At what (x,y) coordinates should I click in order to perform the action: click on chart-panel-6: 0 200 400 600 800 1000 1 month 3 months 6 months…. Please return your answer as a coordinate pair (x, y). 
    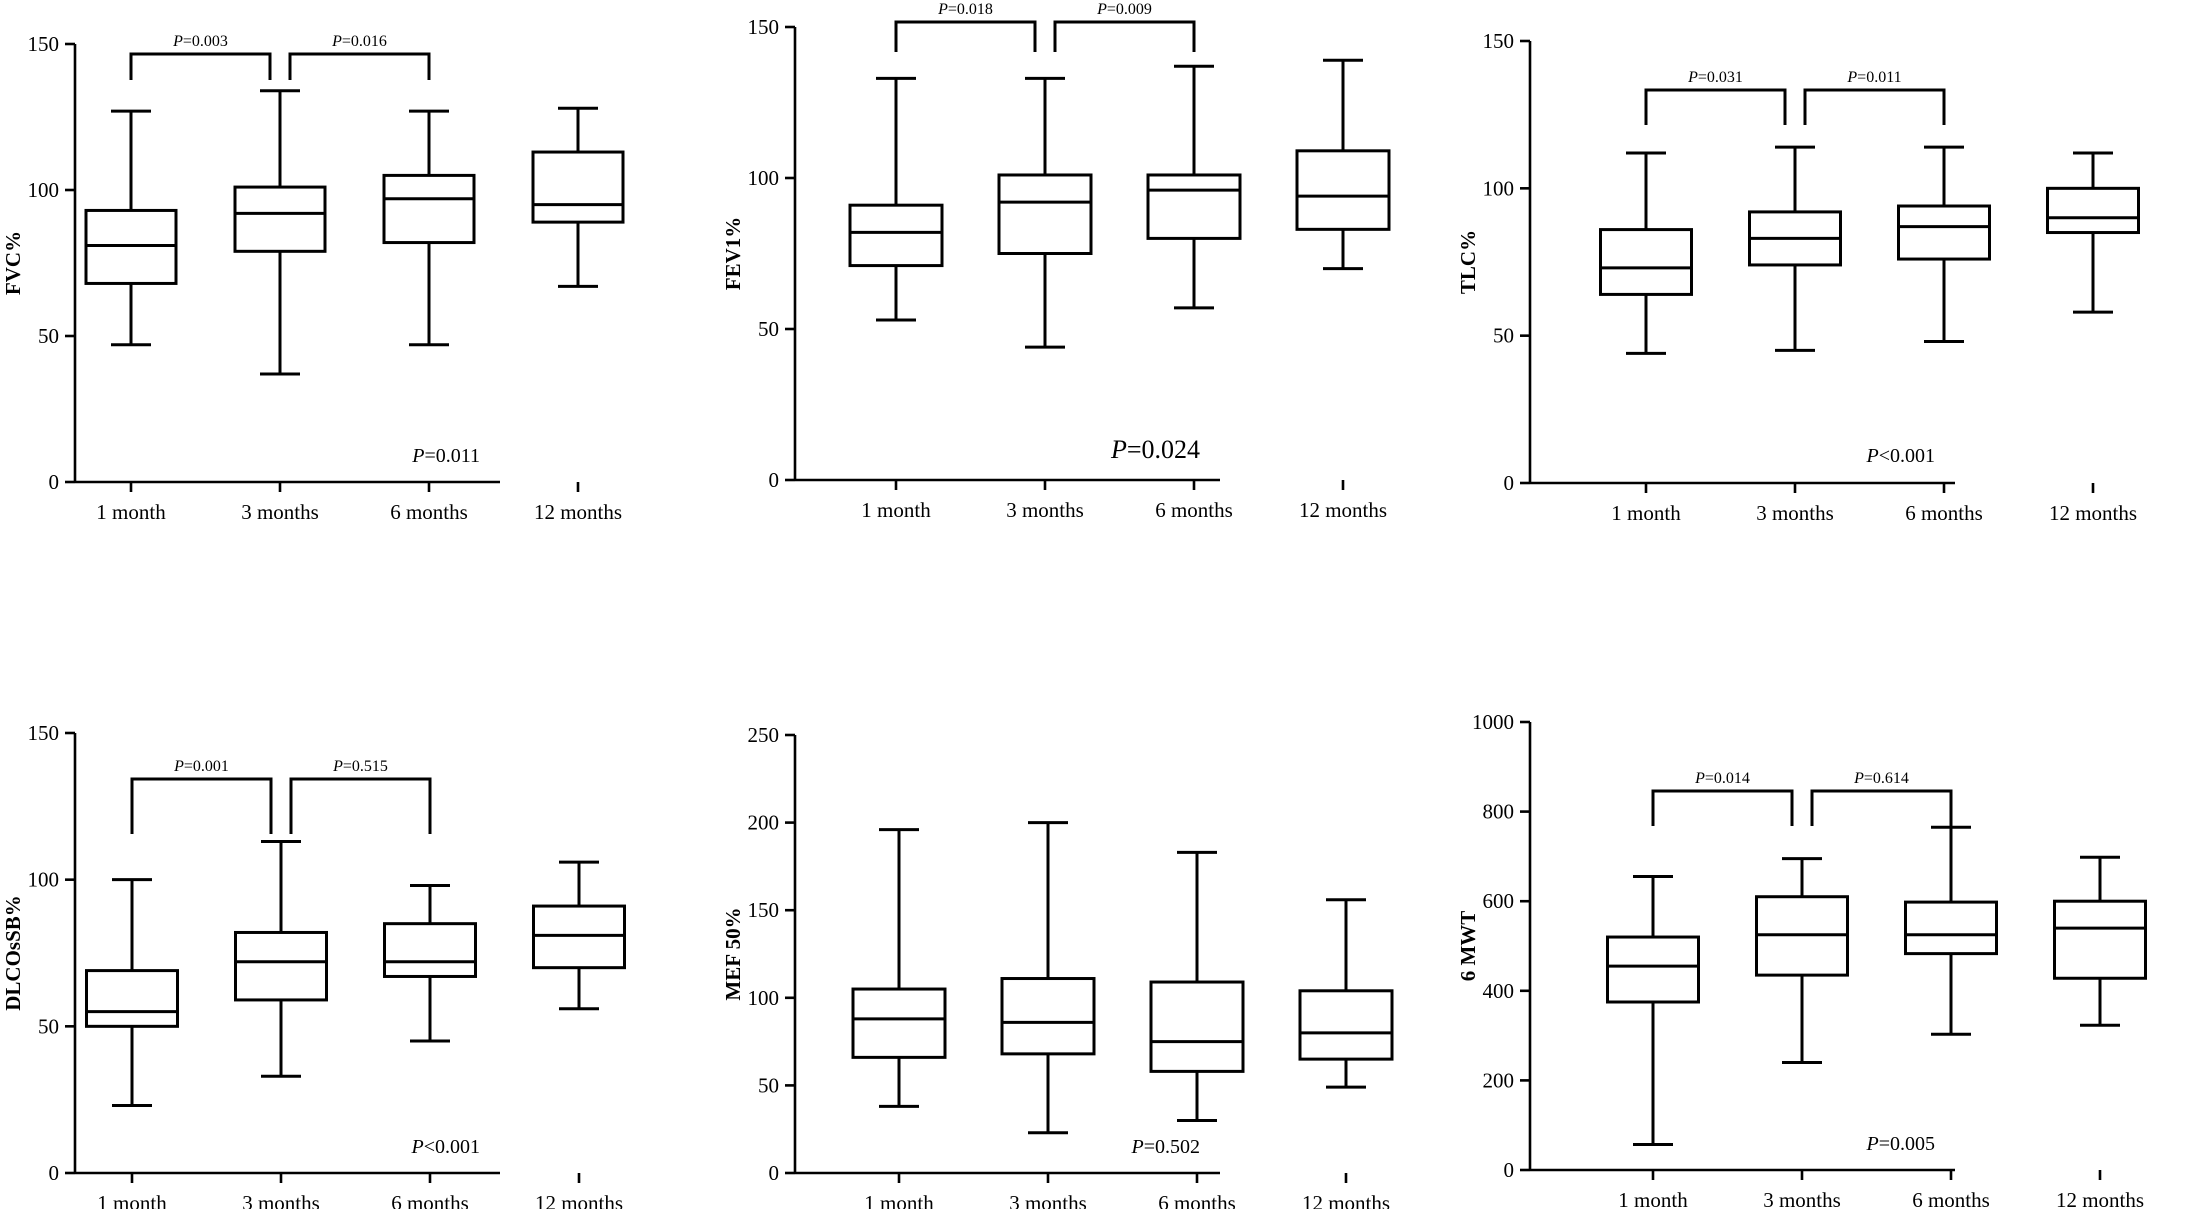
    Looking at the image, I should click on (1801, 959).